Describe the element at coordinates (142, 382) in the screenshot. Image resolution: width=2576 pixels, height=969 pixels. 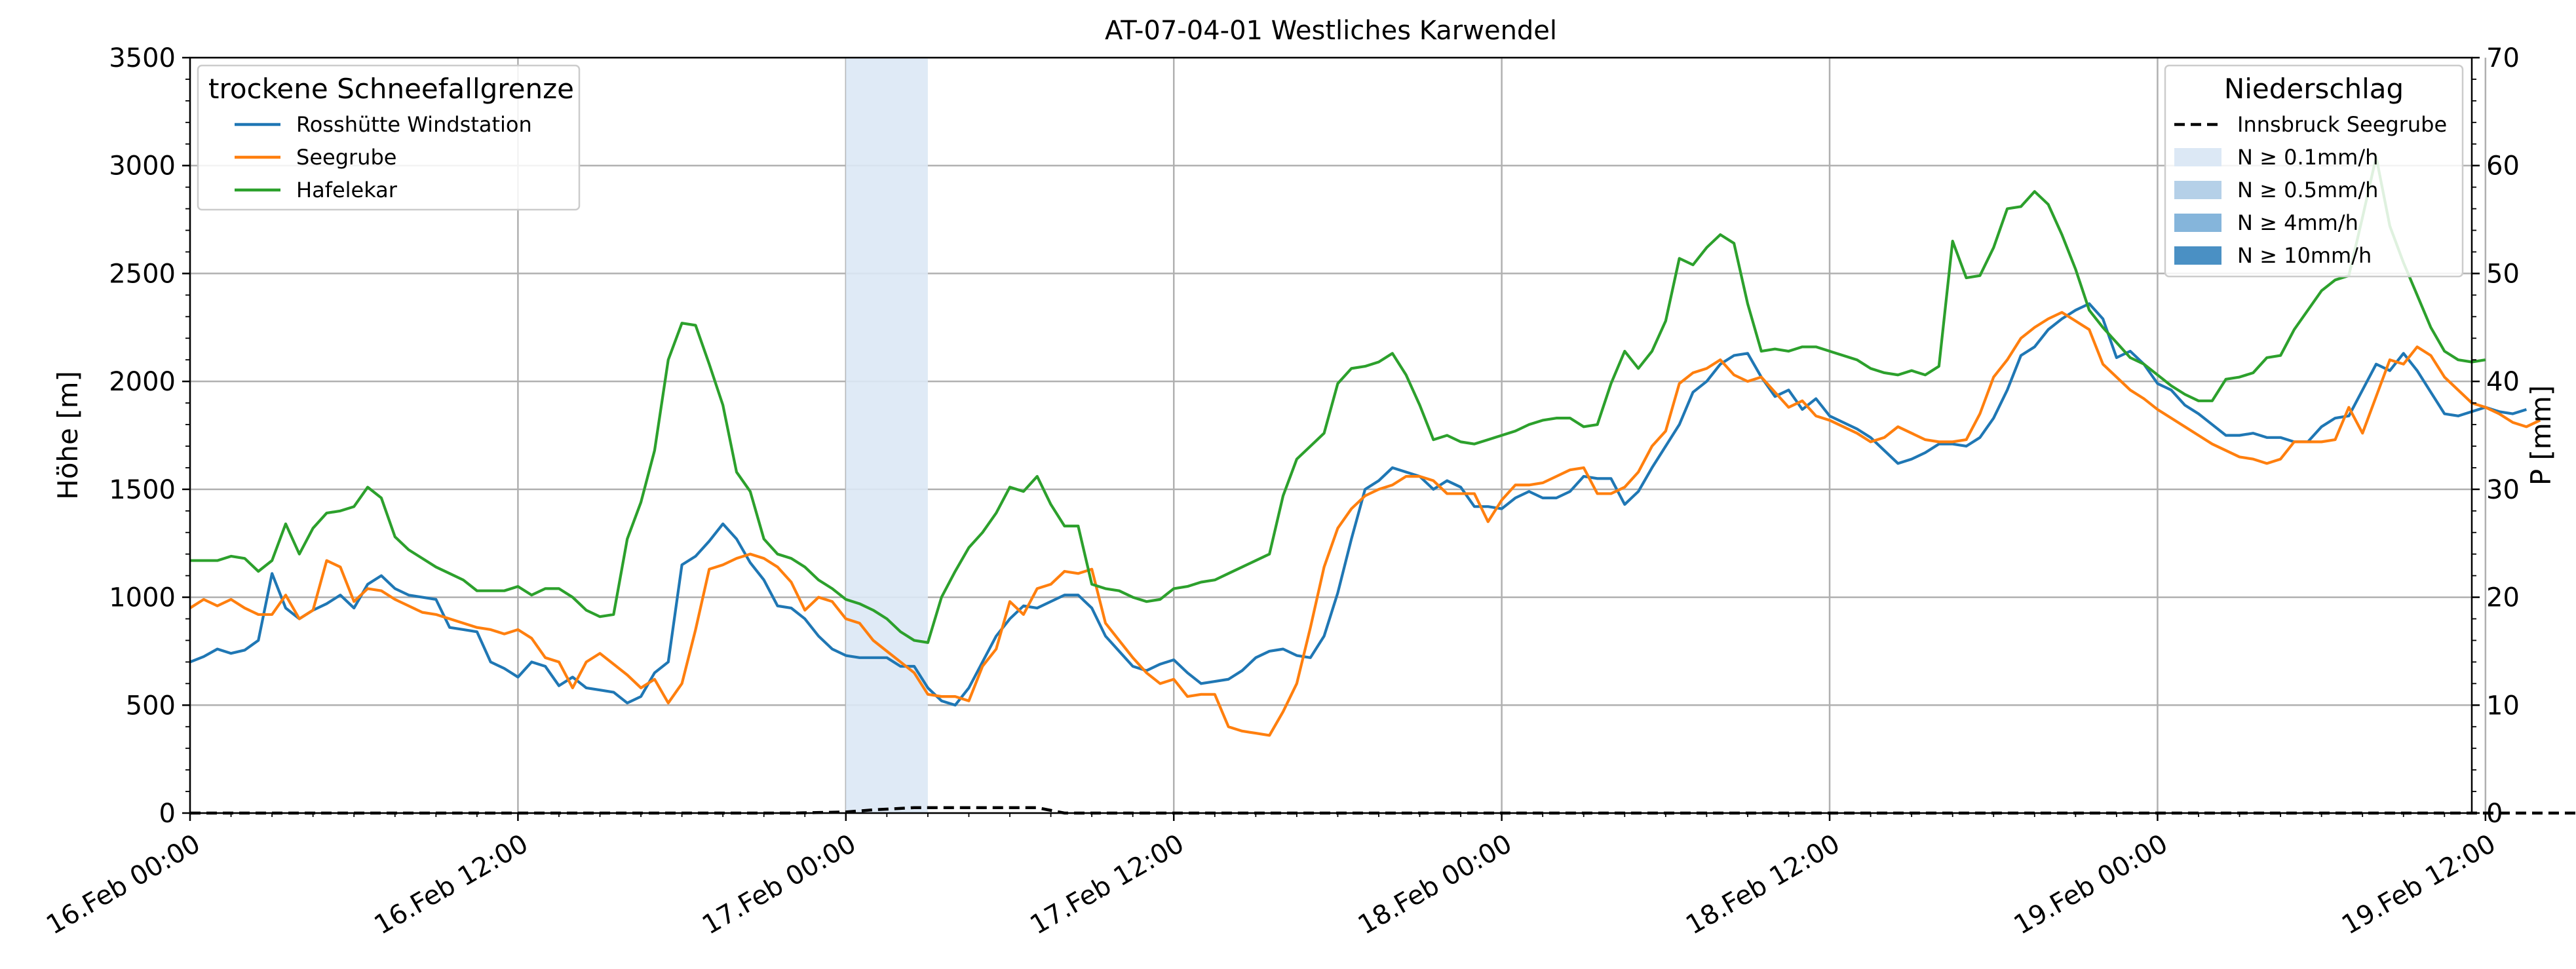
I see `y-tick-label: 2000` at that location.